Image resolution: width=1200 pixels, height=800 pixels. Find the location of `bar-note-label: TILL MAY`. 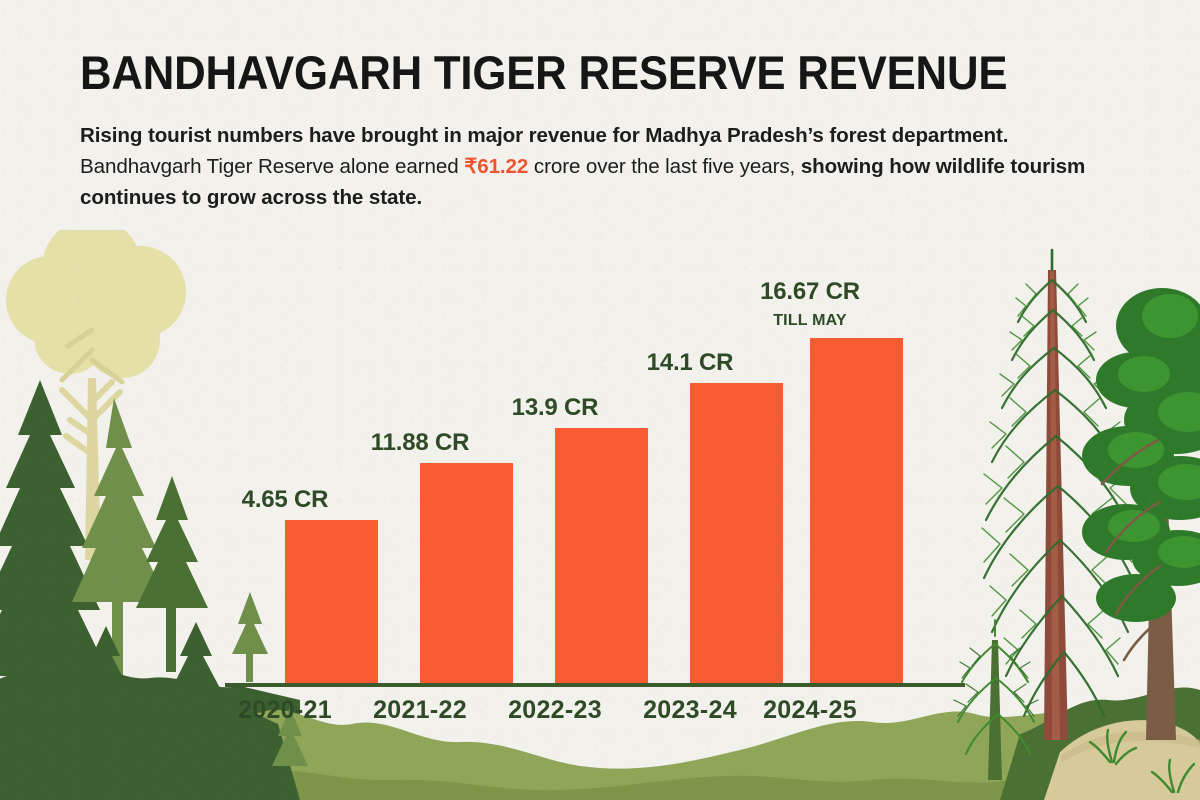

bar-note-label: TILL MAY is located at coordinates (810, 320).